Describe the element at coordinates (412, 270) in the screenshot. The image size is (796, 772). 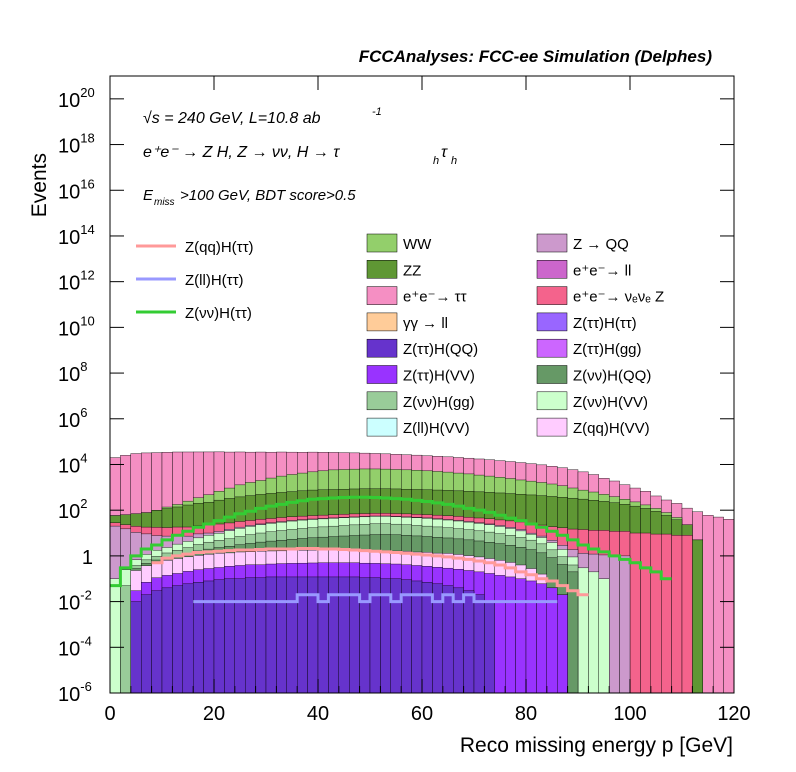
I see `legend-label: ZZ` at that location.